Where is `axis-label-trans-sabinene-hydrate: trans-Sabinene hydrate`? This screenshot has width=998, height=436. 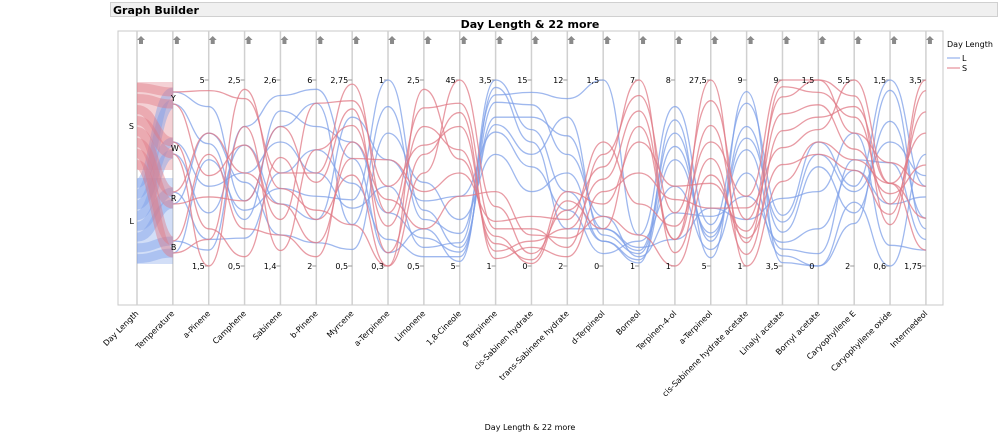 axis-label-trans-sabinene-hydrate: trans-Sabinene hydrate is located at coordinates (534, 345).